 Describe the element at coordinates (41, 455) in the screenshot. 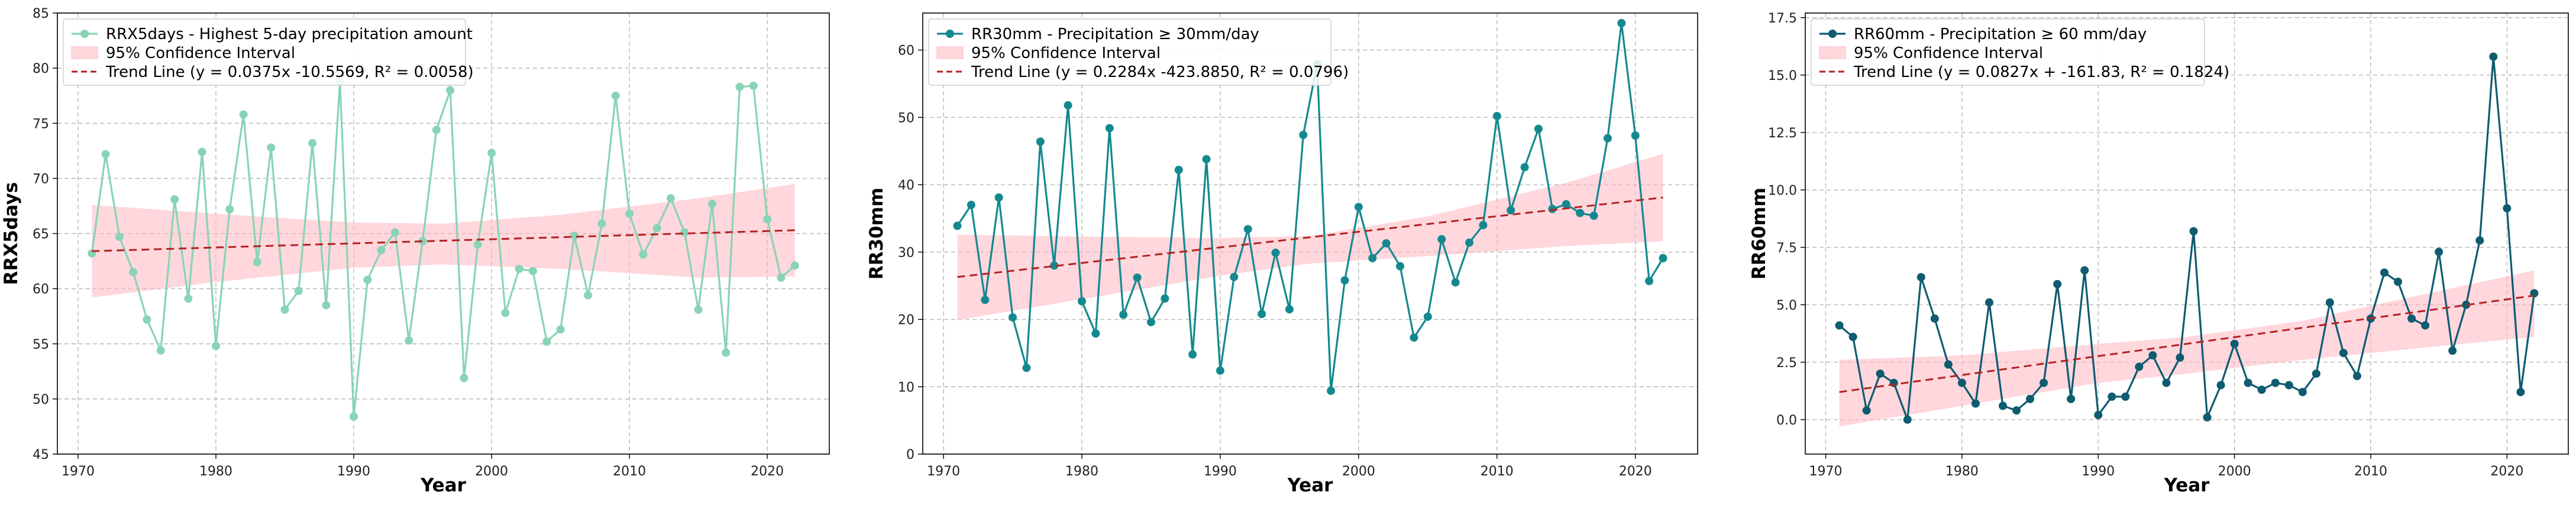

I see `y-tick-label: 45` at that location.